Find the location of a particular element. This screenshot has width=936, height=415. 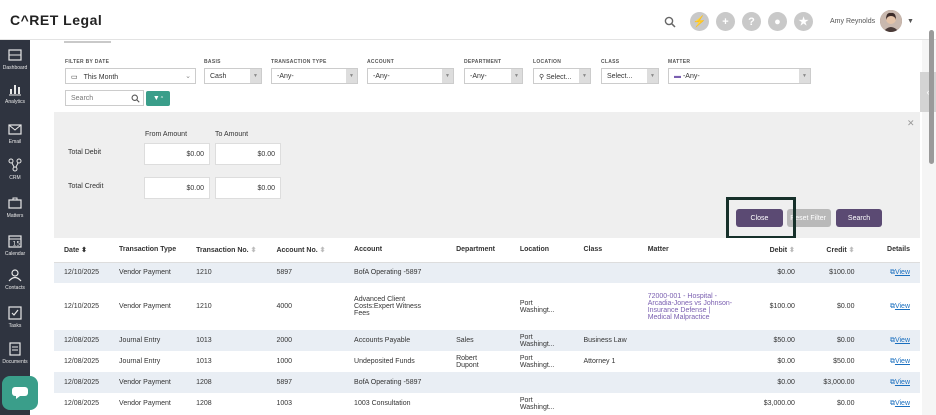

cell-acct-no: 4000 is located at coordinates (305, 306).